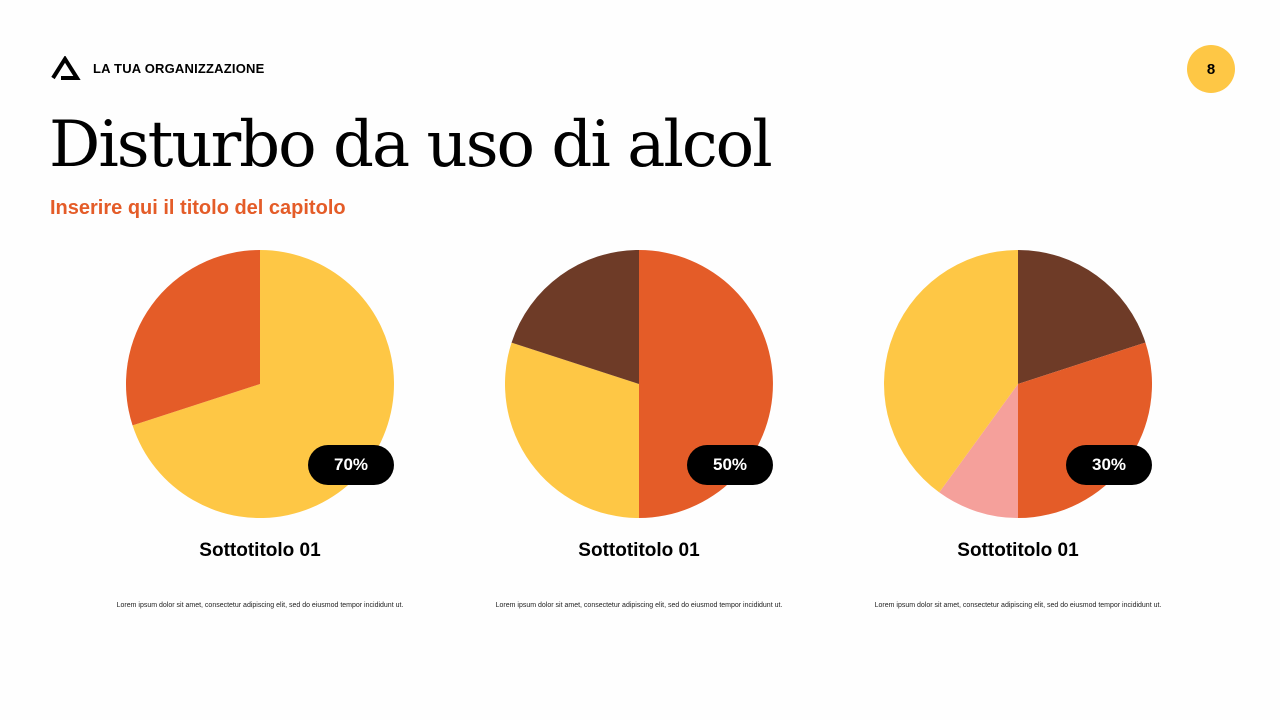 This screenshot has height=720, width=1280. I want to click on percent-badge: 50%, so click(730, 465).